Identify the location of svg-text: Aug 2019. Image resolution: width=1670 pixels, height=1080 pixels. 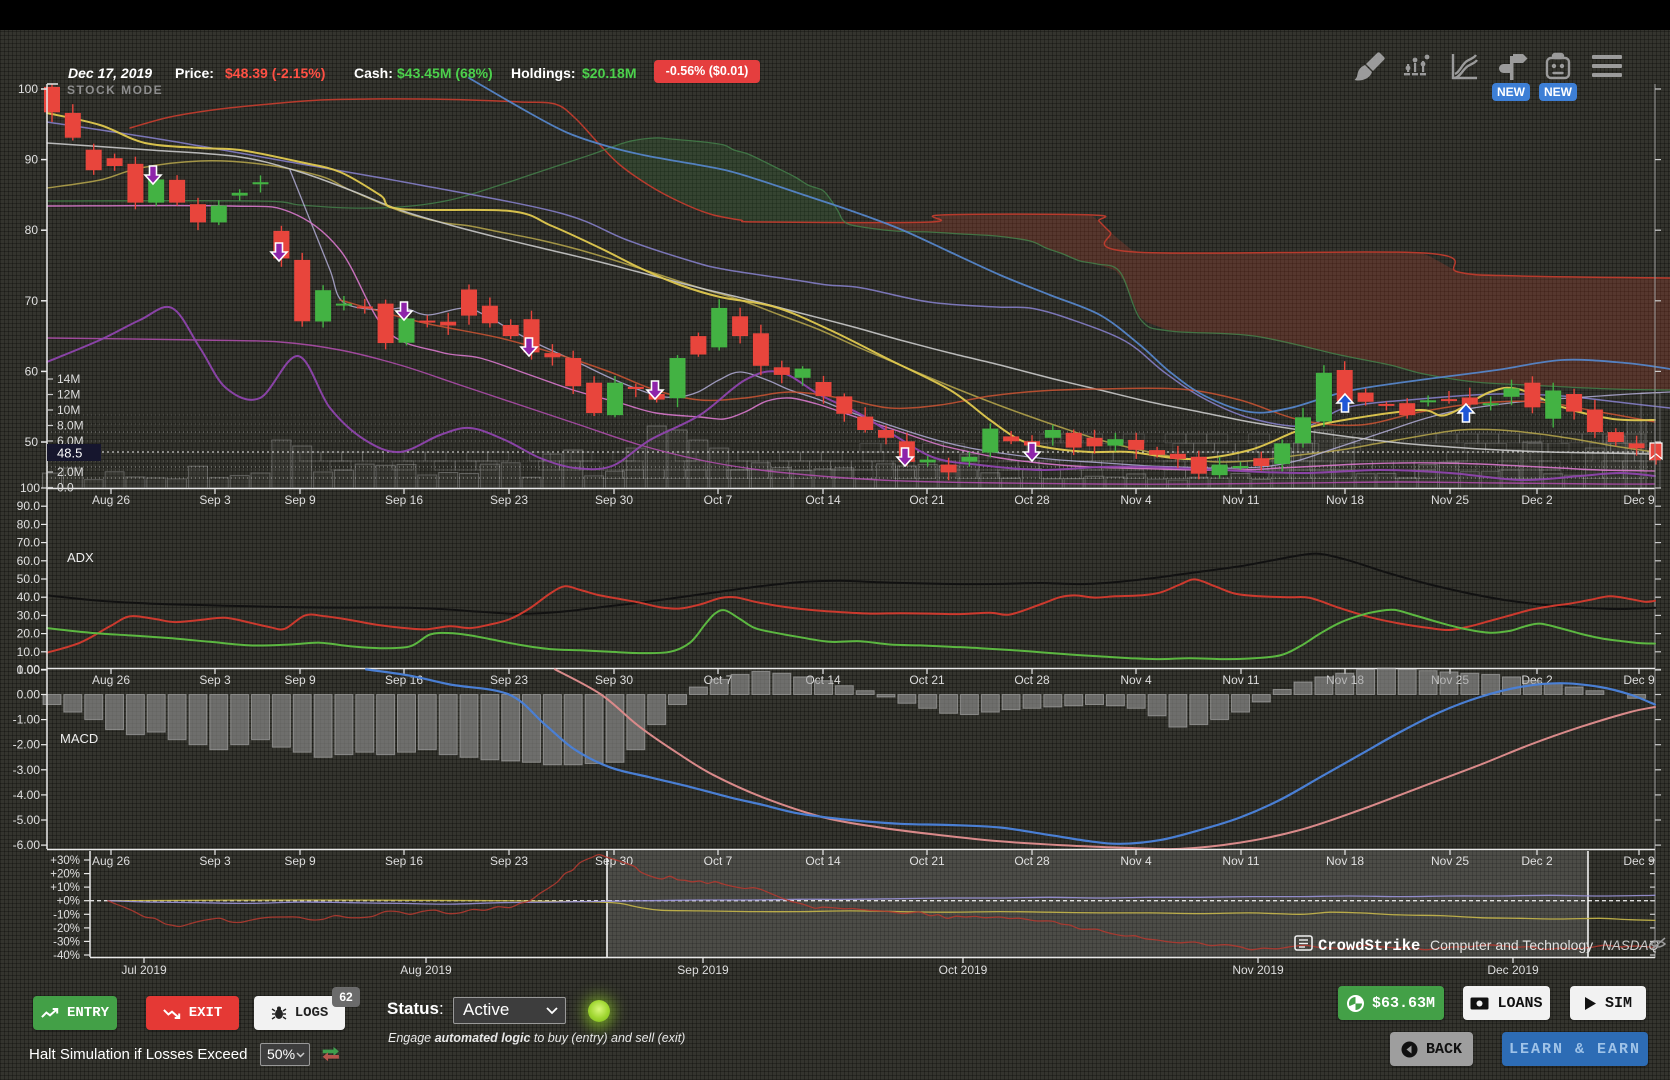
(426, 970).